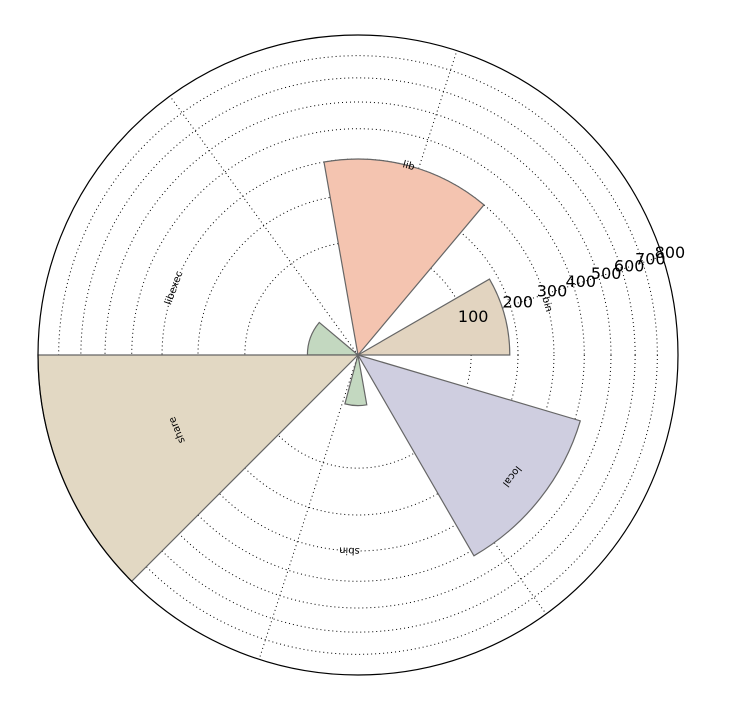 This screenshot has height=710, width=729. Describe the element at coordinates (349, 550) in the screenshot. I see `category-label-sbin: sbin` at that location.